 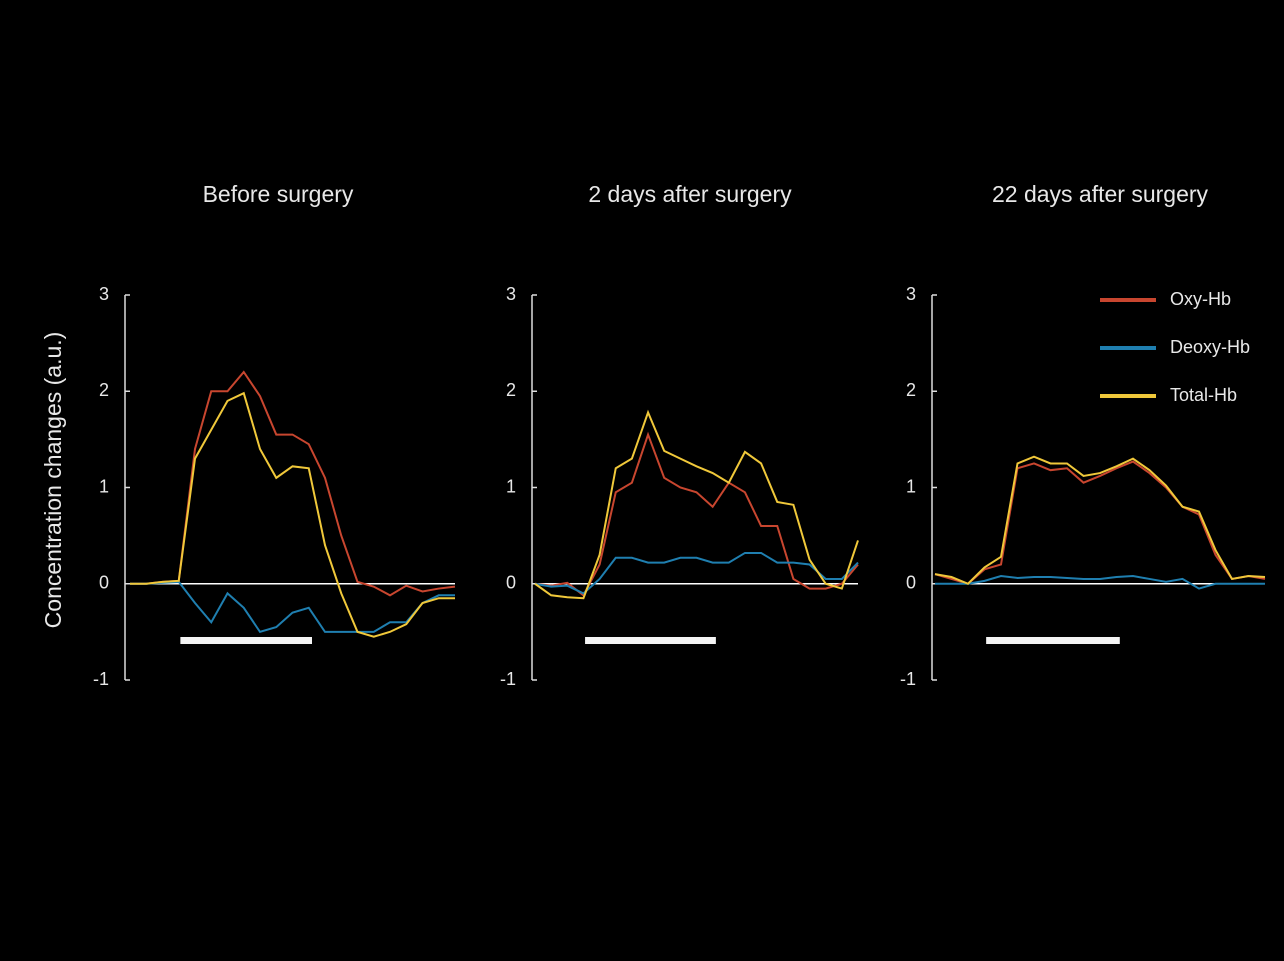 I want to click on legend-label: Total-Hb, so click(x=1203, y=395).